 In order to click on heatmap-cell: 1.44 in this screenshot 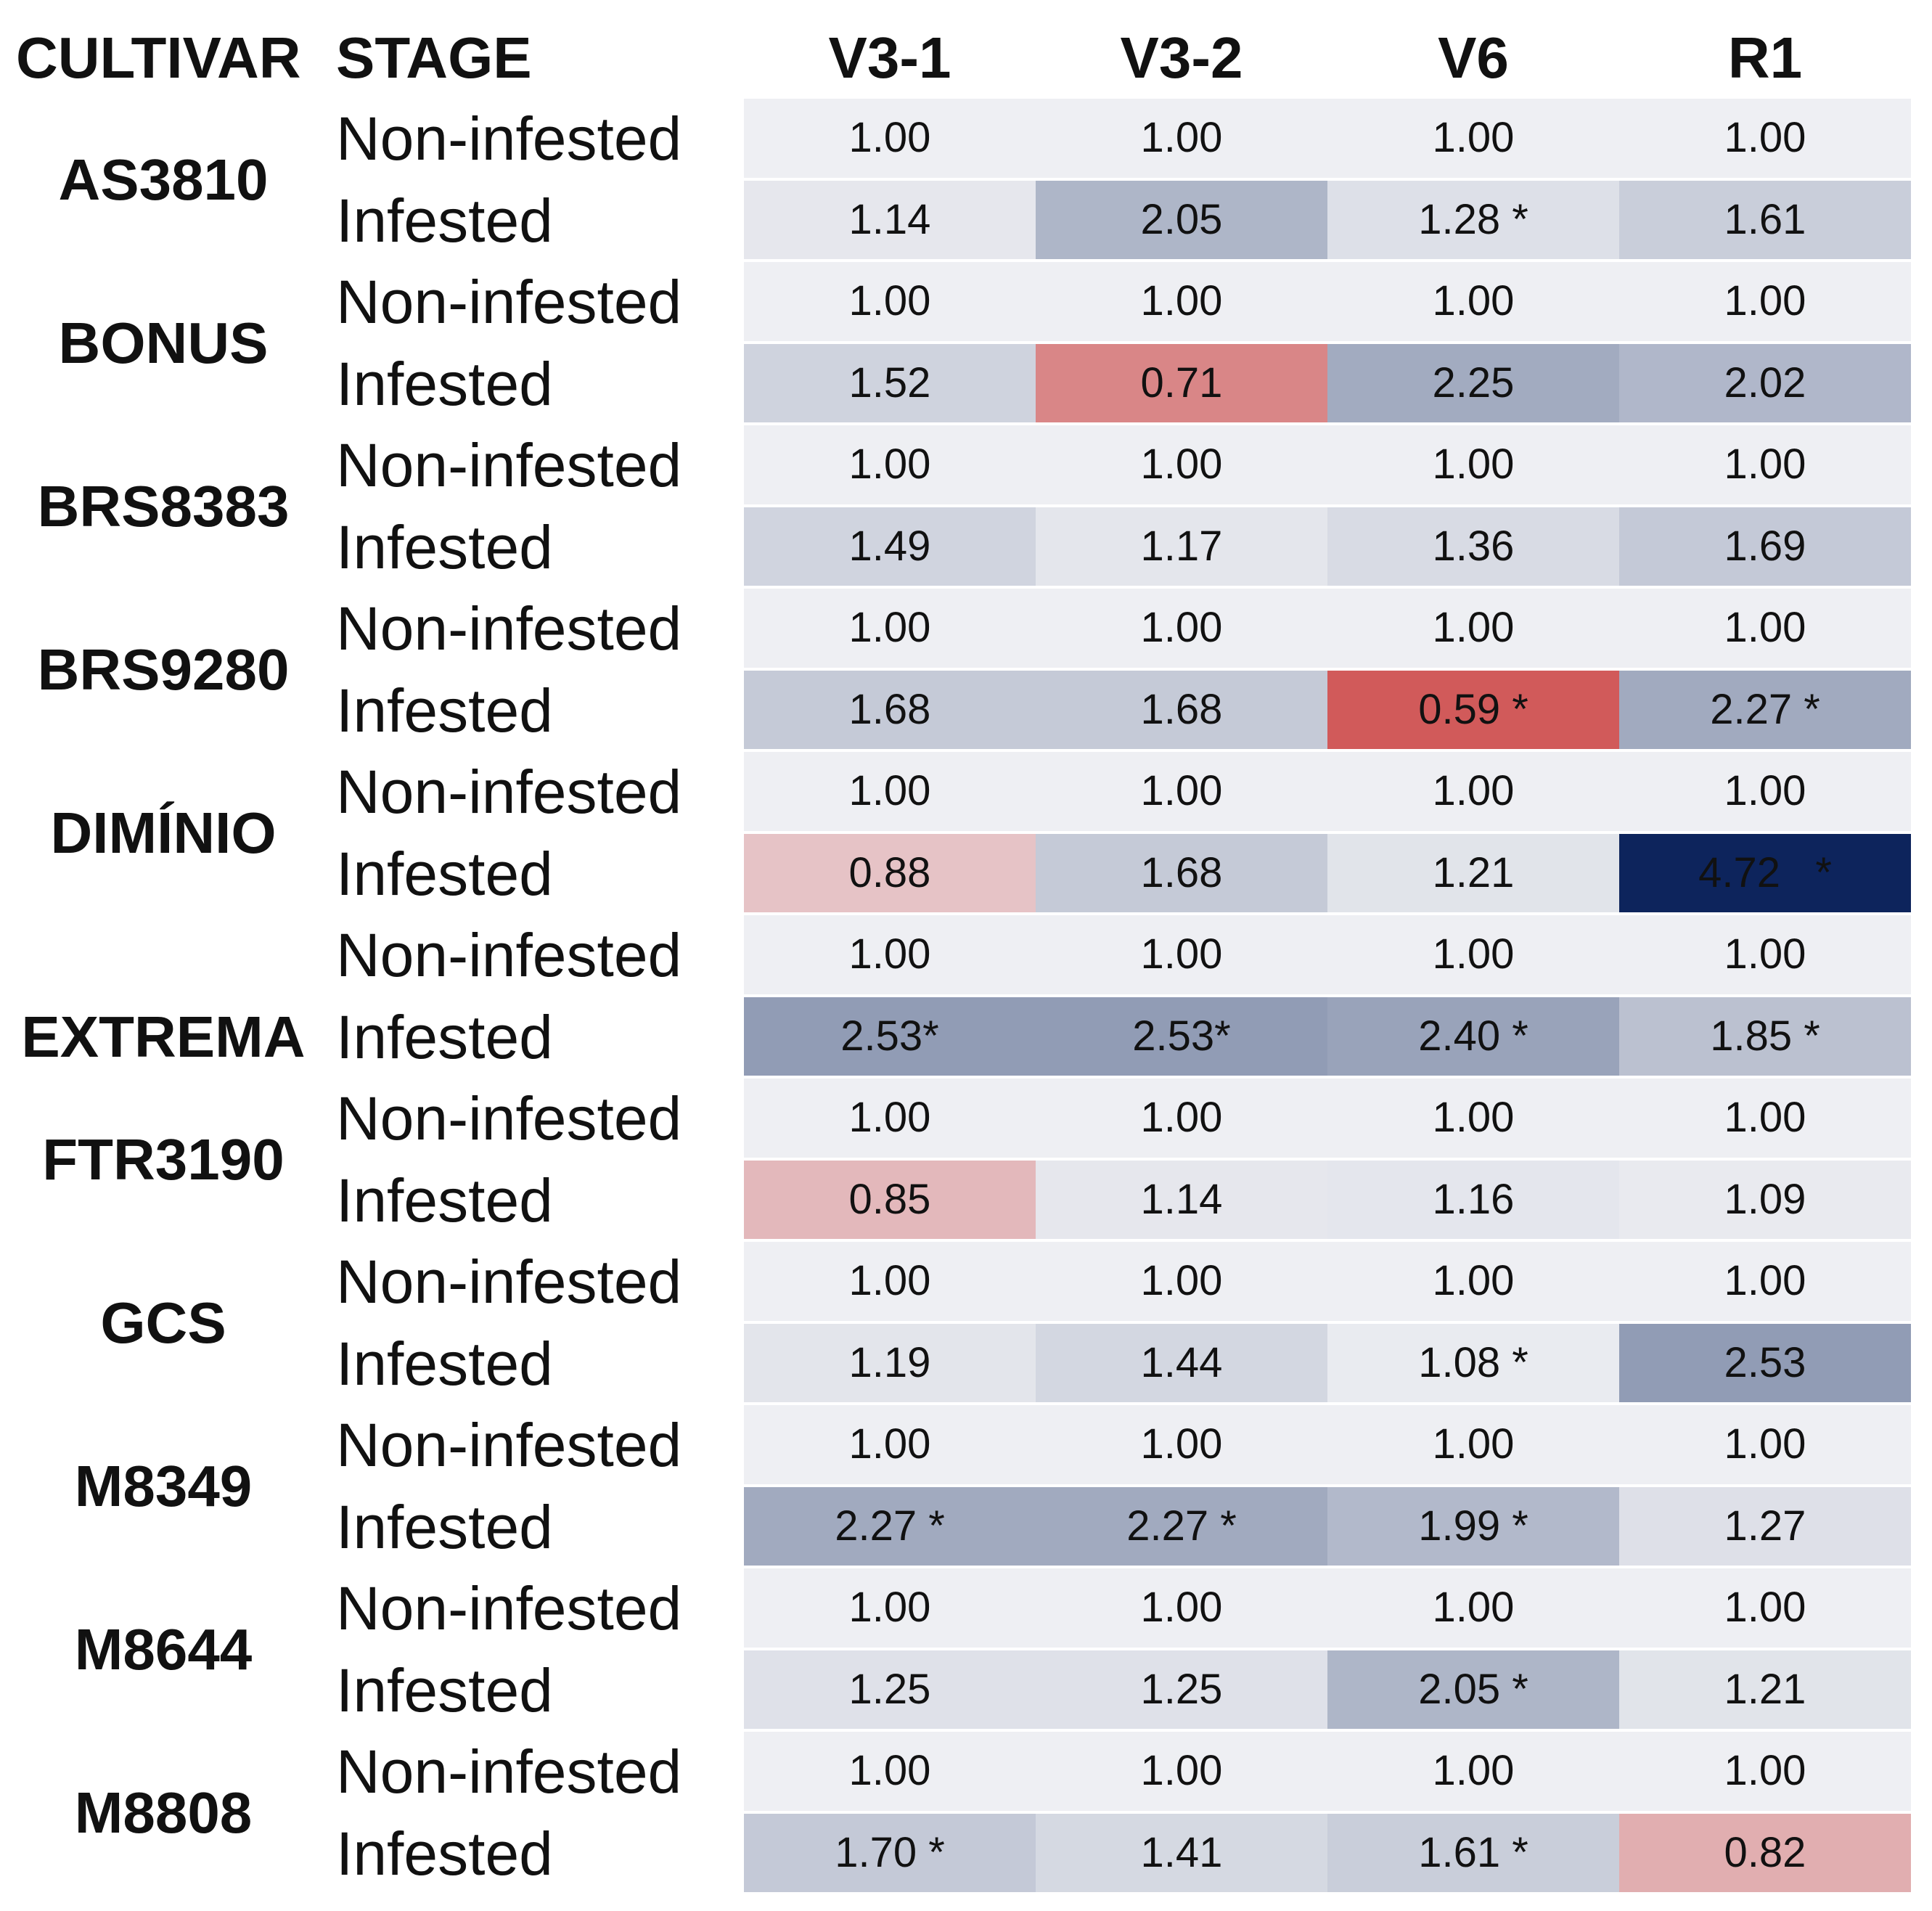, I will do `click(1182, 1362)`.